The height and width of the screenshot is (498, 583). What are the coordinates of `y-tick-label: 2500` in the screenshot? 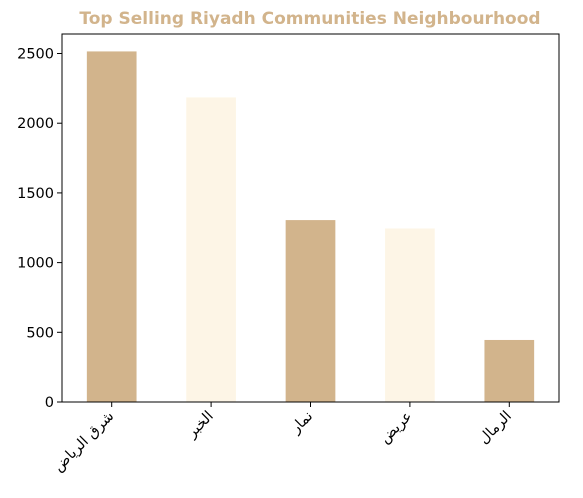 It's located at (35, 55).